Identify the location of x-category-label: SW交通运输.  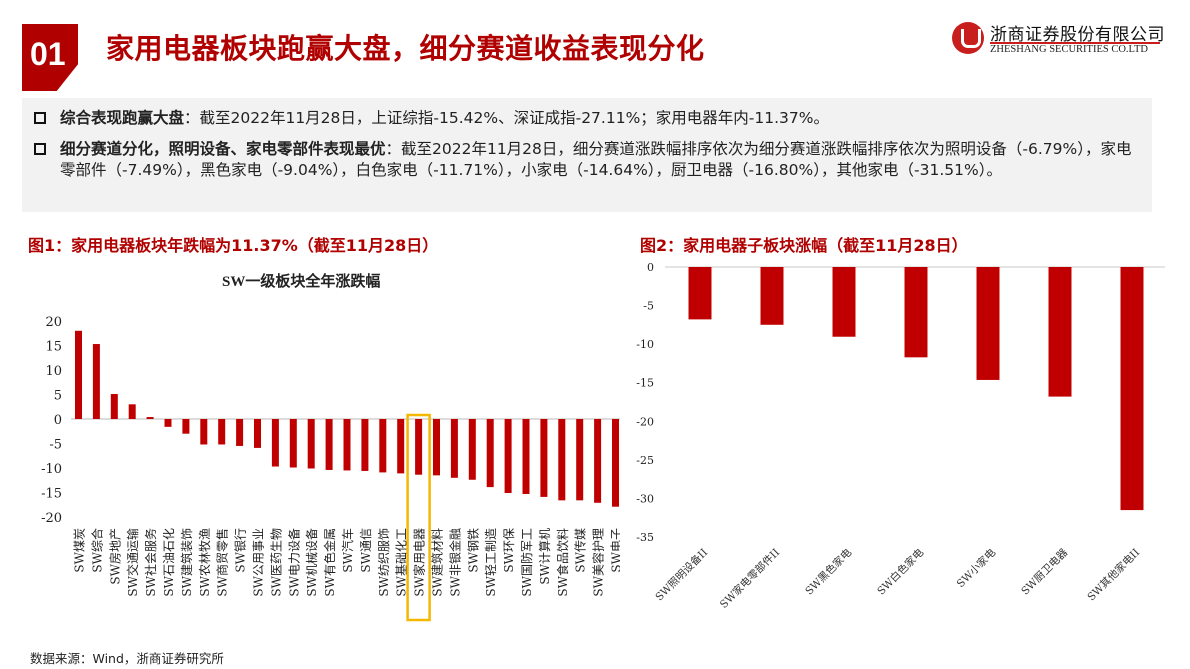
(132, 562).